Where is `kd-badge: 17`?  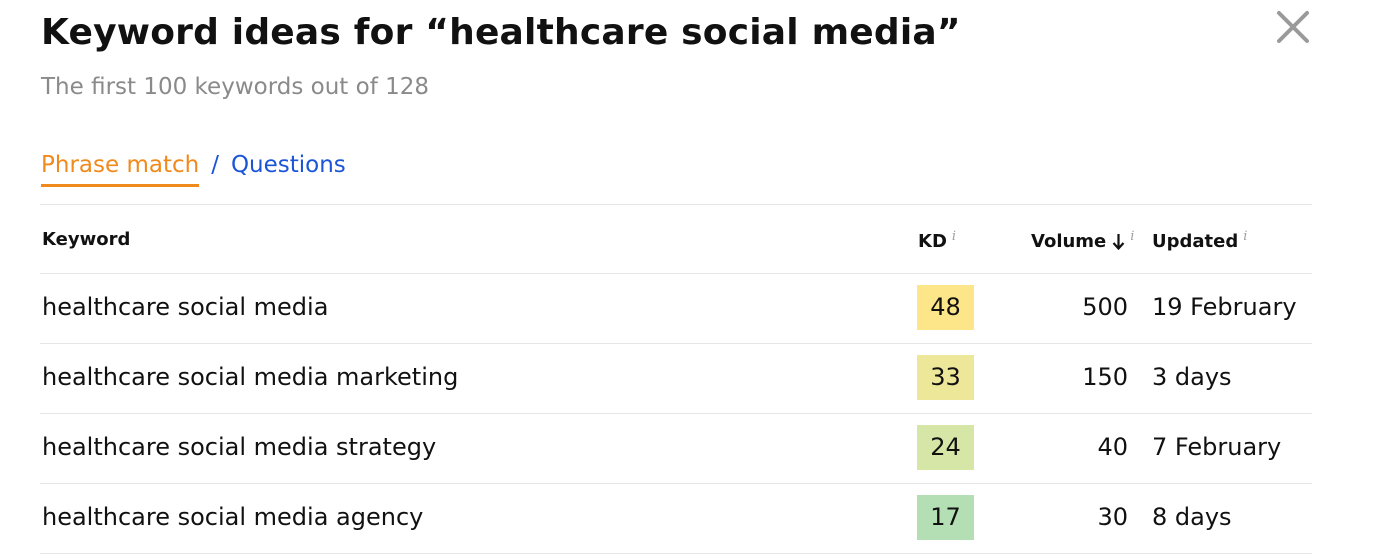
kd-badge: 17 is located at coordinates (945, 517).